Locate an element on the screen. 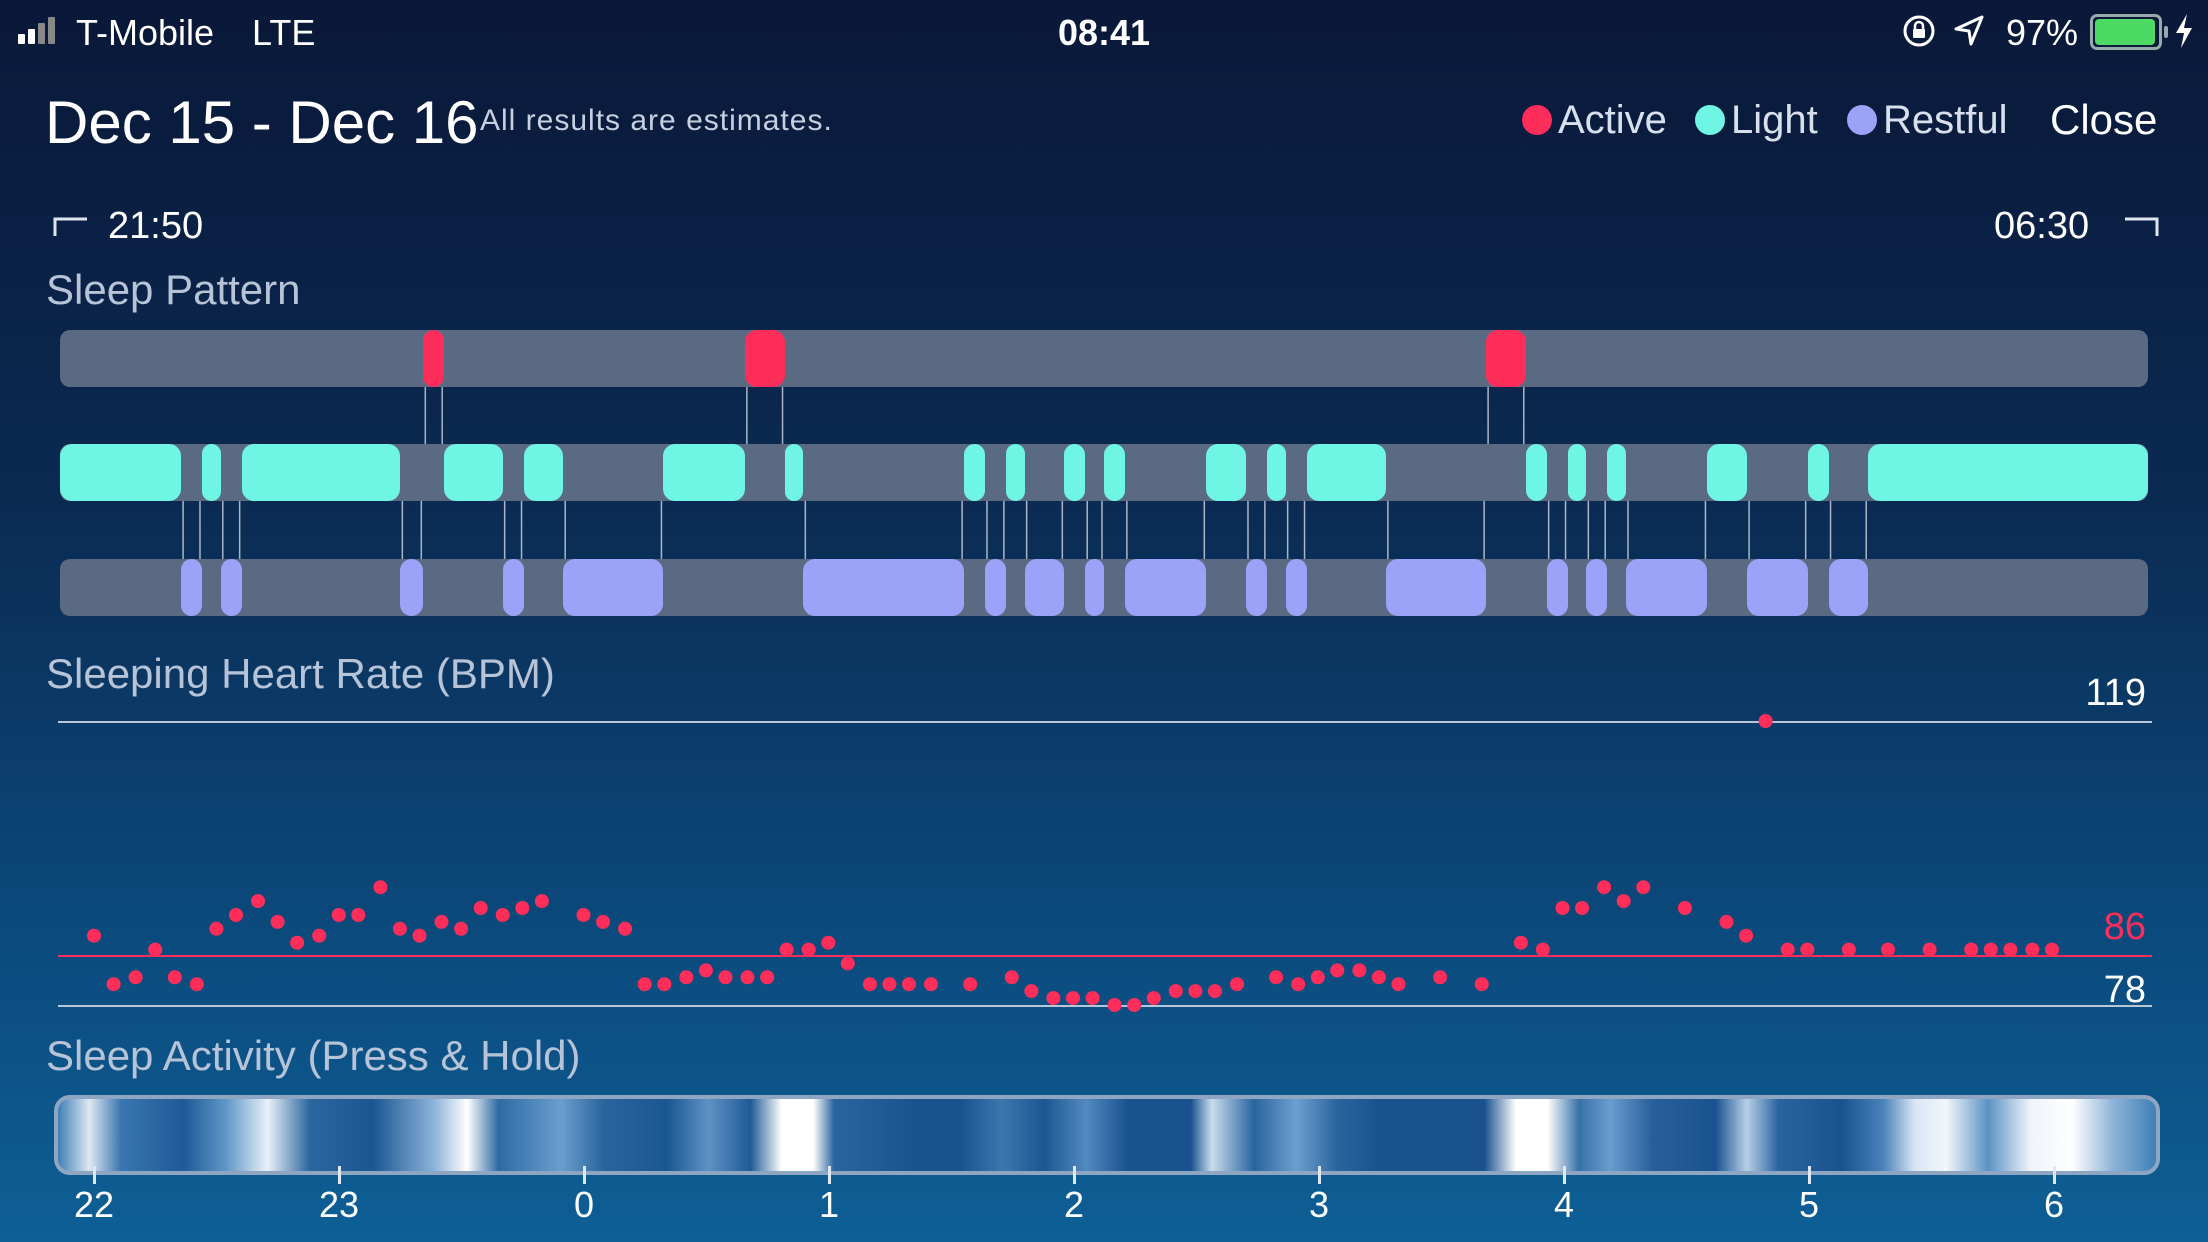 The image size is (2208, 1242). active-track is located at coordinates (1104, 358).